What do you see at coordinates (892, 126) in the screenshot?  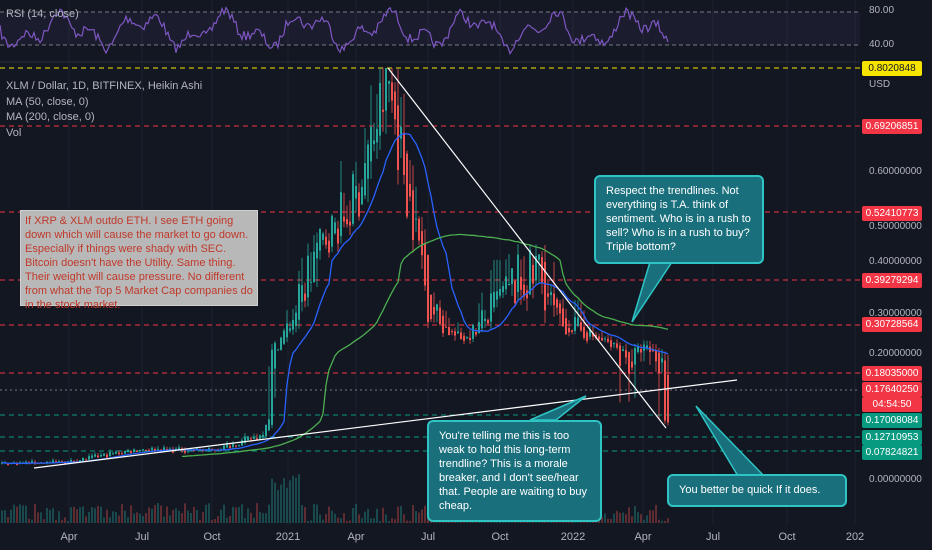 I see `price-tag: 0.69206851` at bounding box center [892, 126].